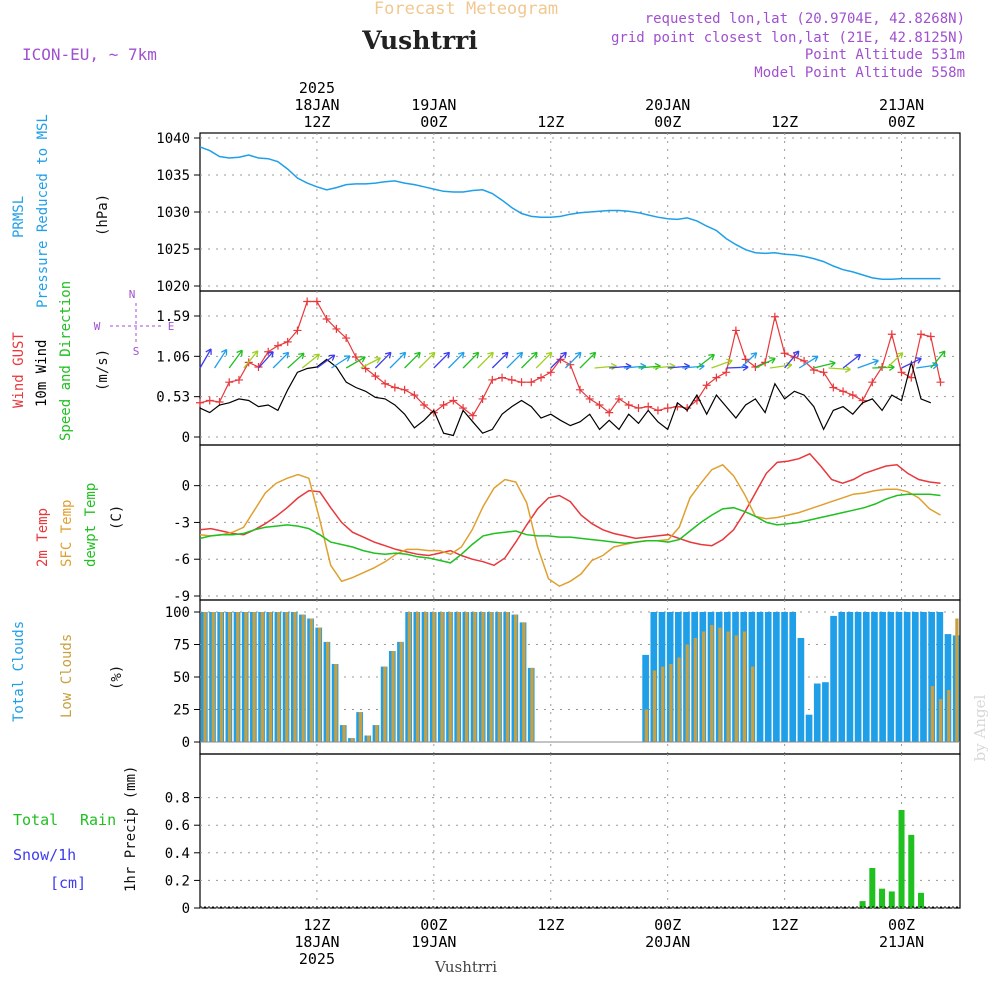 The height and width of the screenshot is (1000, 1000). What do you see at coordinates (316, 105) in the screenshot?
I see `top-time-label: 18JAN` at bounding box center [316, 105].